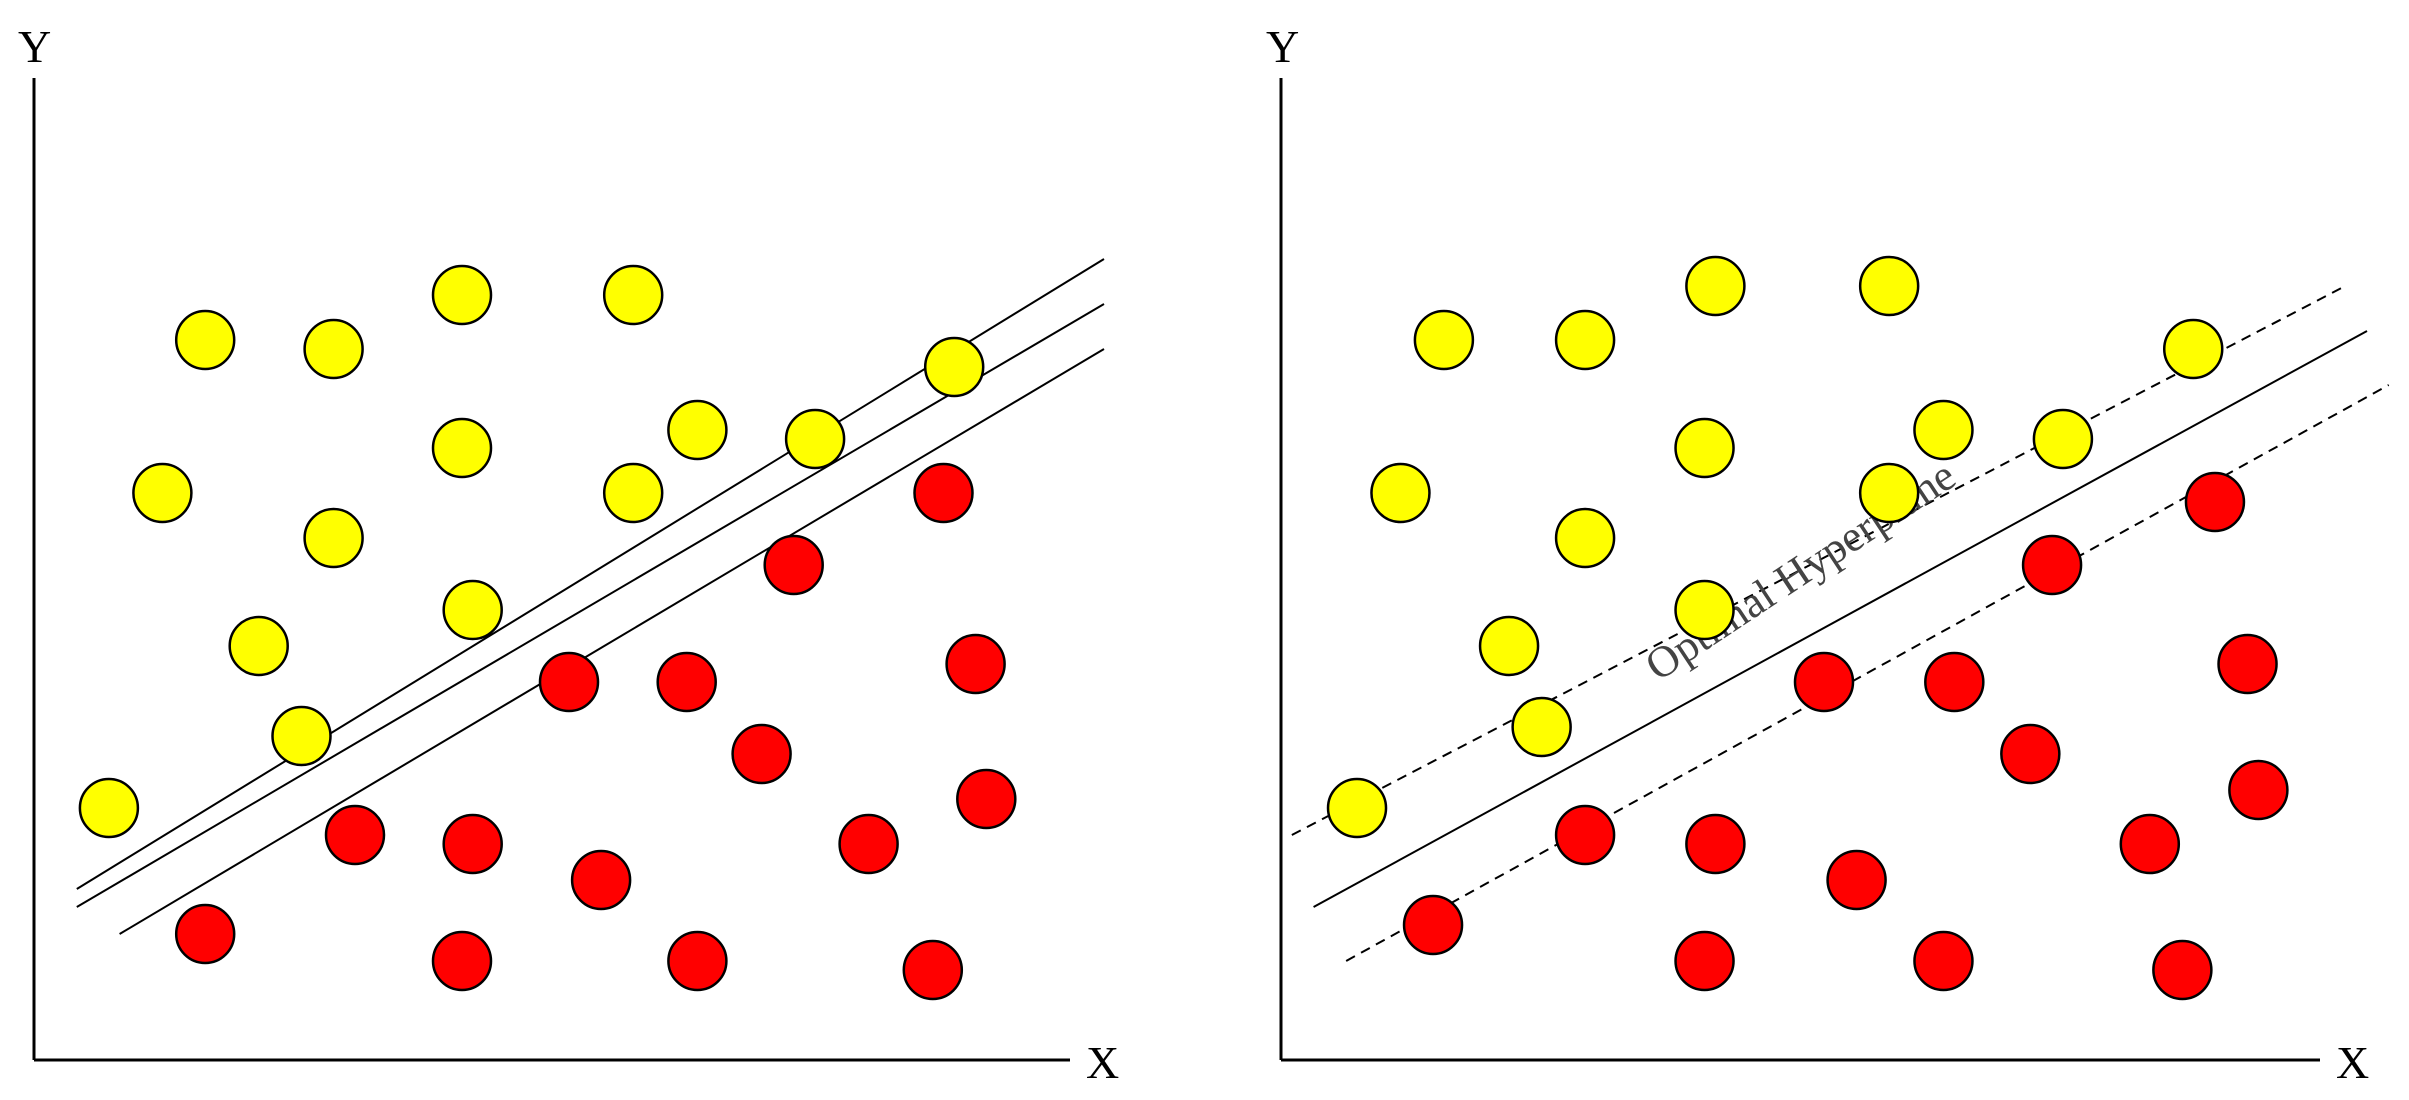 The image size is (2409, 1100). I want to click on right-x-axis-label: X, so click(2352, 1062).